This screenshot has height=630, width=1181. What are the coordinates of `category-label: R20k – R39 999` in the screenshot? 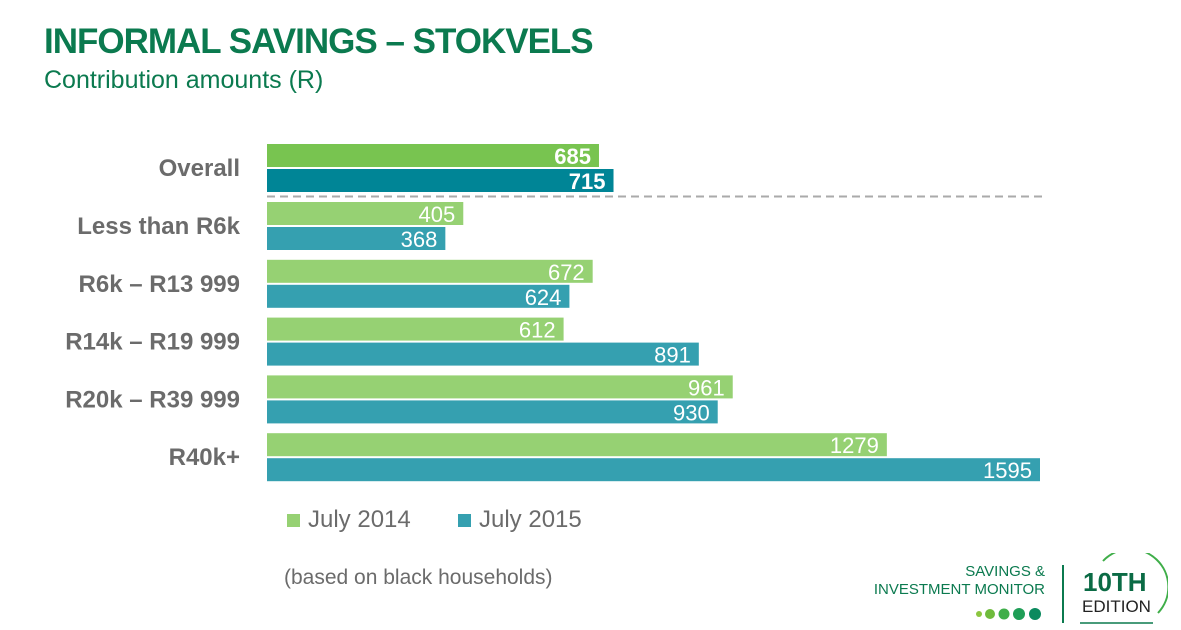 It's located at (152, 399).